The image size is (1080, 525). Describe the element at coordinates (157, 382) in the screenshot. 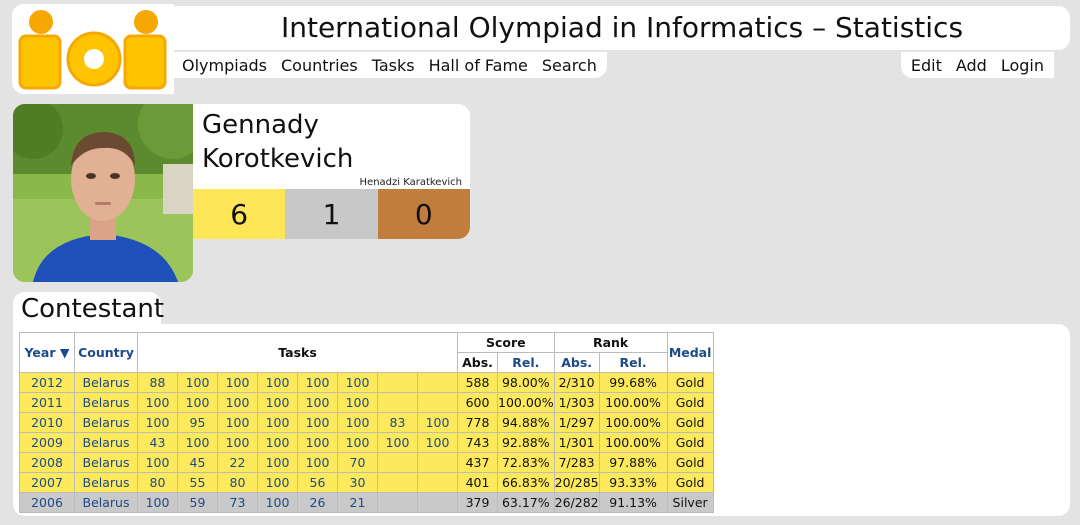

I see `task-score-cell: 88` at that location.